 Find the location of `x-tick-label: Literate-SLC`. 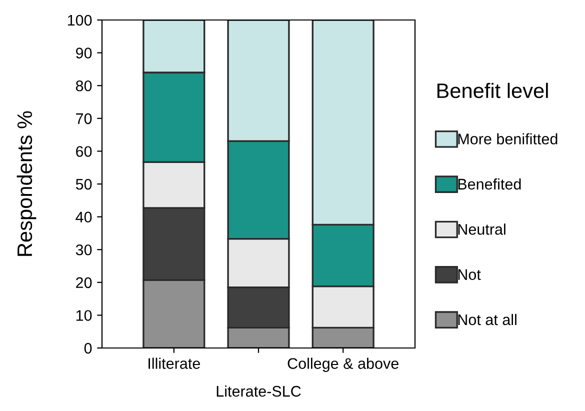

x-tick-label: Literate-SLC is located at coordinates (258, 391).